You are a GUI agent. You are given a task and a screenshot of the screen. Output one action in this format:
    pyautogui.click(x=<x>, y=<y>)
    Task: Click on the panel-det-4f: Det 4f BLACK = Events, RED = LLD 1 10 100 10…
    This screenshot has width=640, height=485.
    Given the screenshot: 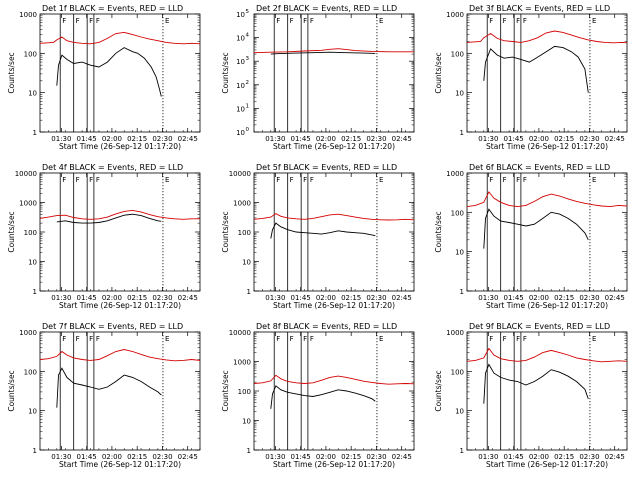 What is the action you would take?
    pyautogui.click(x=104, y=236)
    